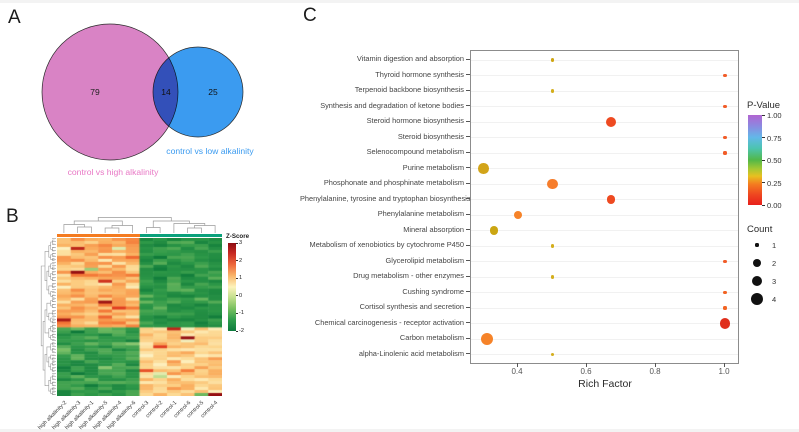 Image resolution: width=799 pixels, height=432 pixels. I want to click on zscore-tick-label: 1, so click(241, 278).